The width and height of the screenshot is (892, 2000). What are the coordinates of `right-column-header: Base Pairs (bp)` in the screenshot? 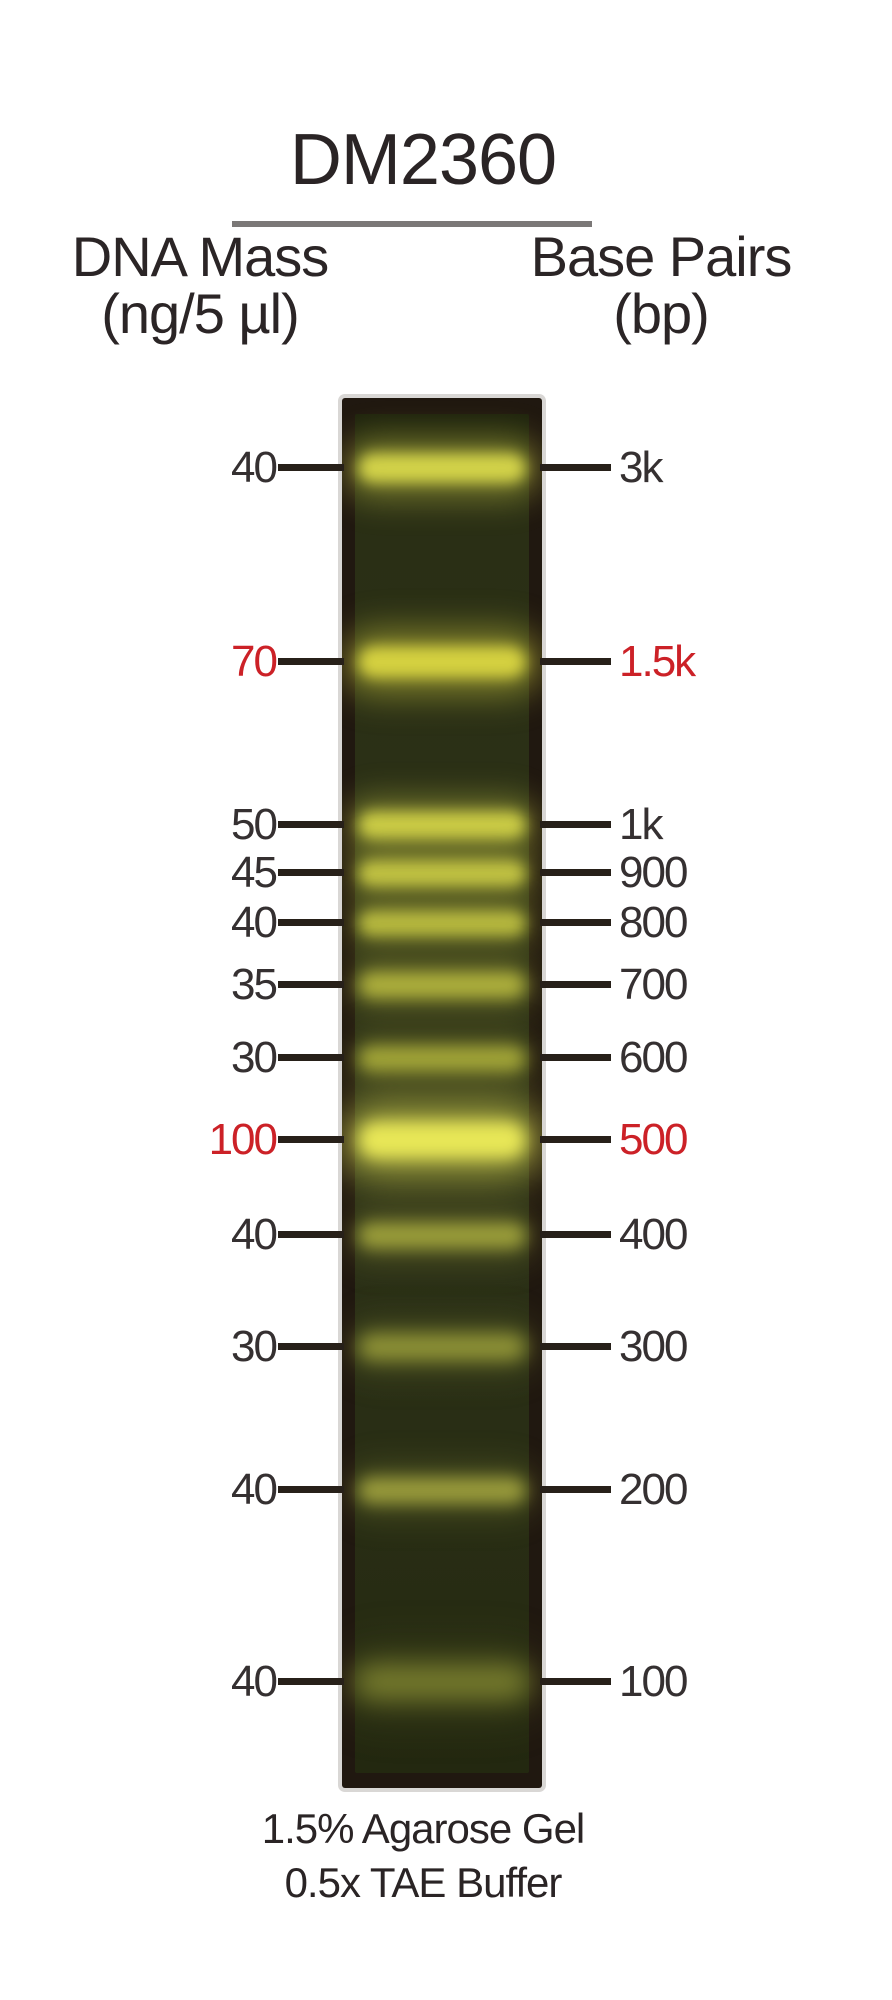 It's located at (661, 285).